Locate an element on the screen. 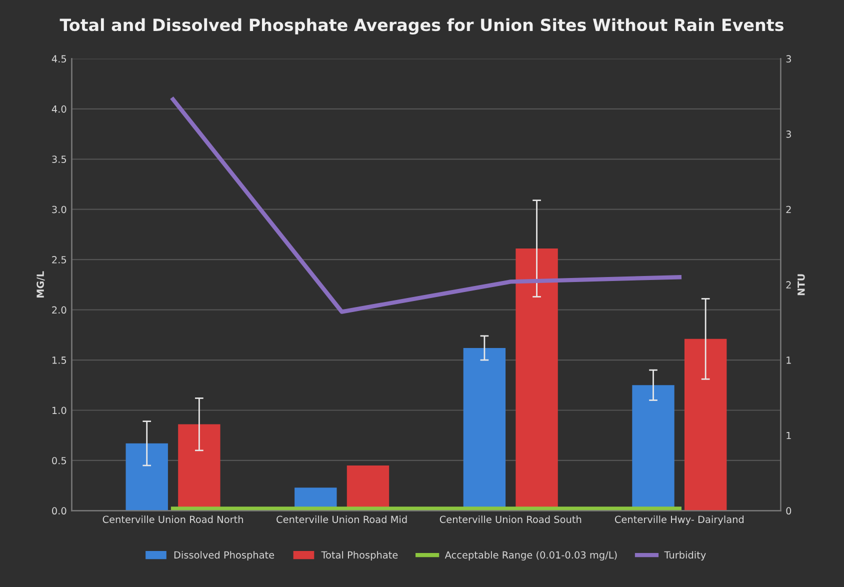  legend-label: Turbidity is located at coordinates (685, 555).